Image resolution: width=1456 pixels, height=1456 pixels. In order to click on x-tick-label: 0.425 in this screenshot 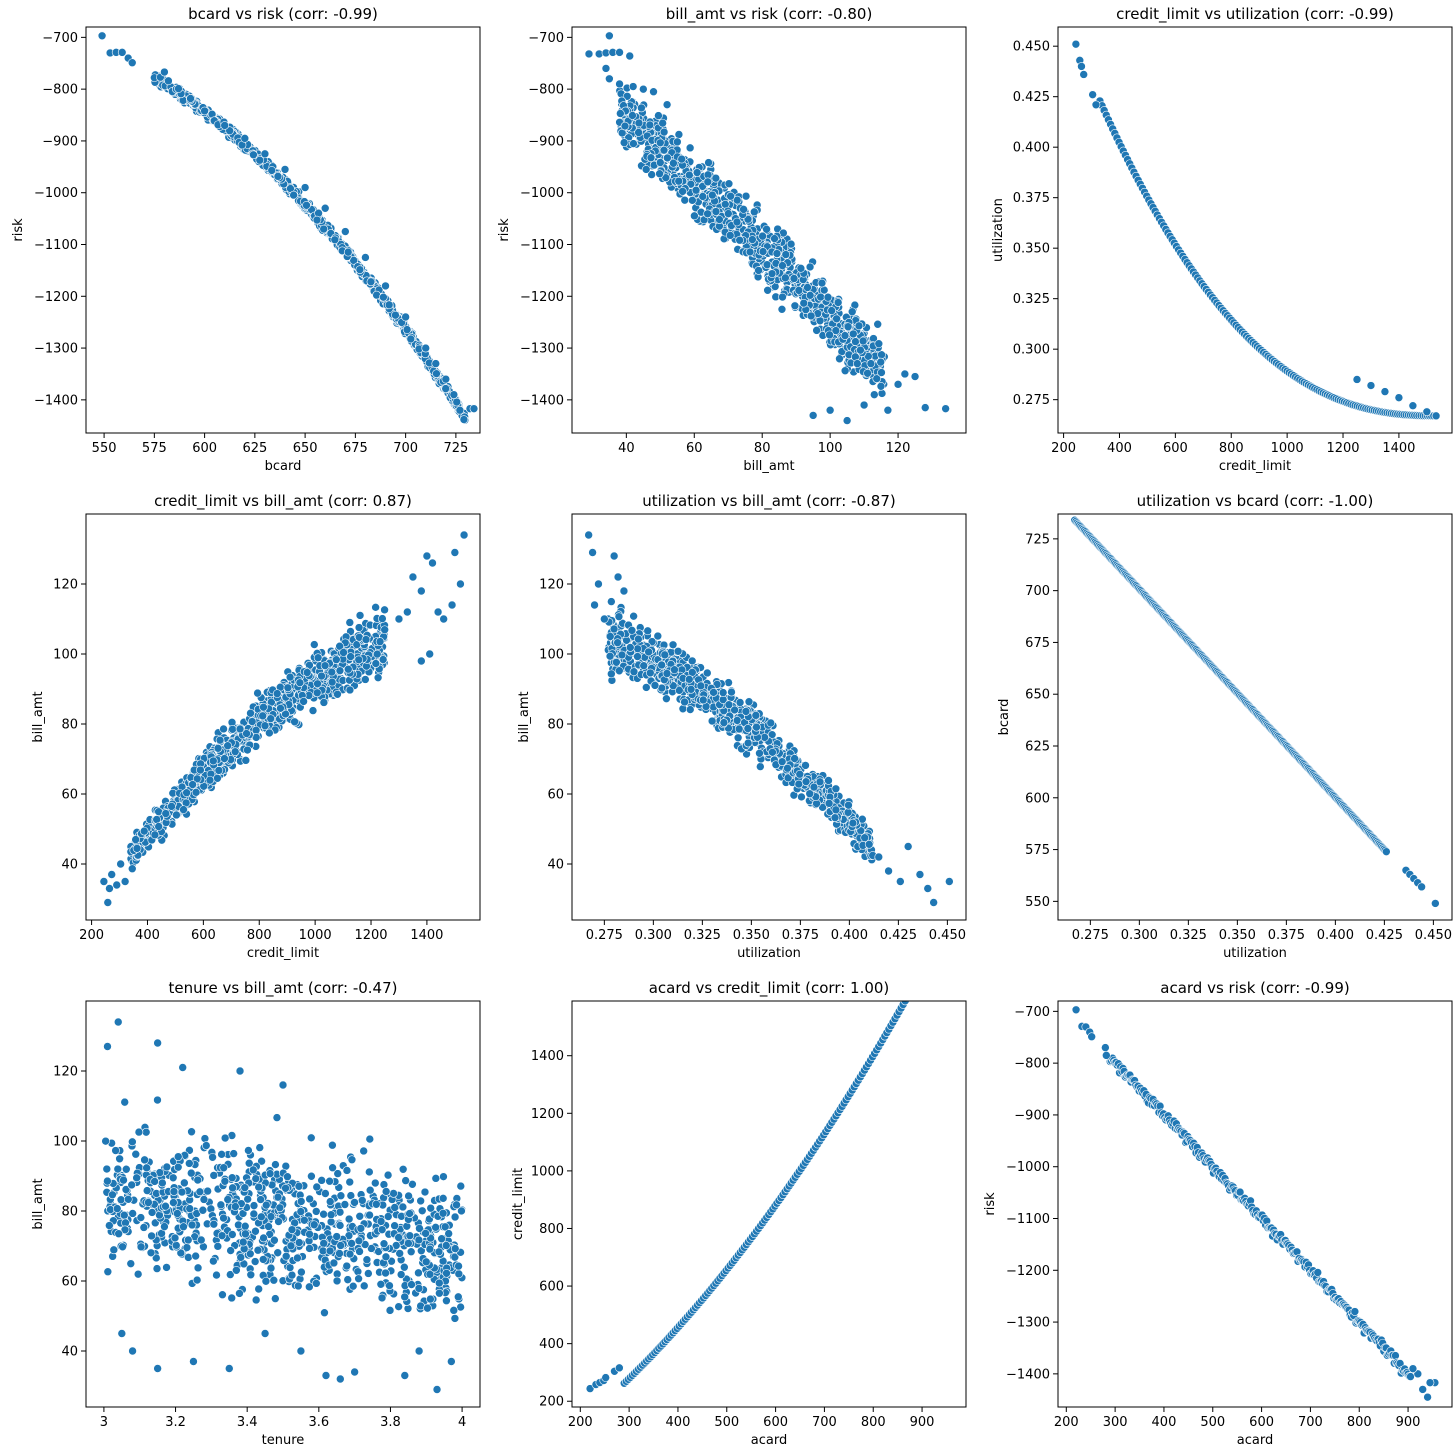, I will do `click(1384, 935)`.